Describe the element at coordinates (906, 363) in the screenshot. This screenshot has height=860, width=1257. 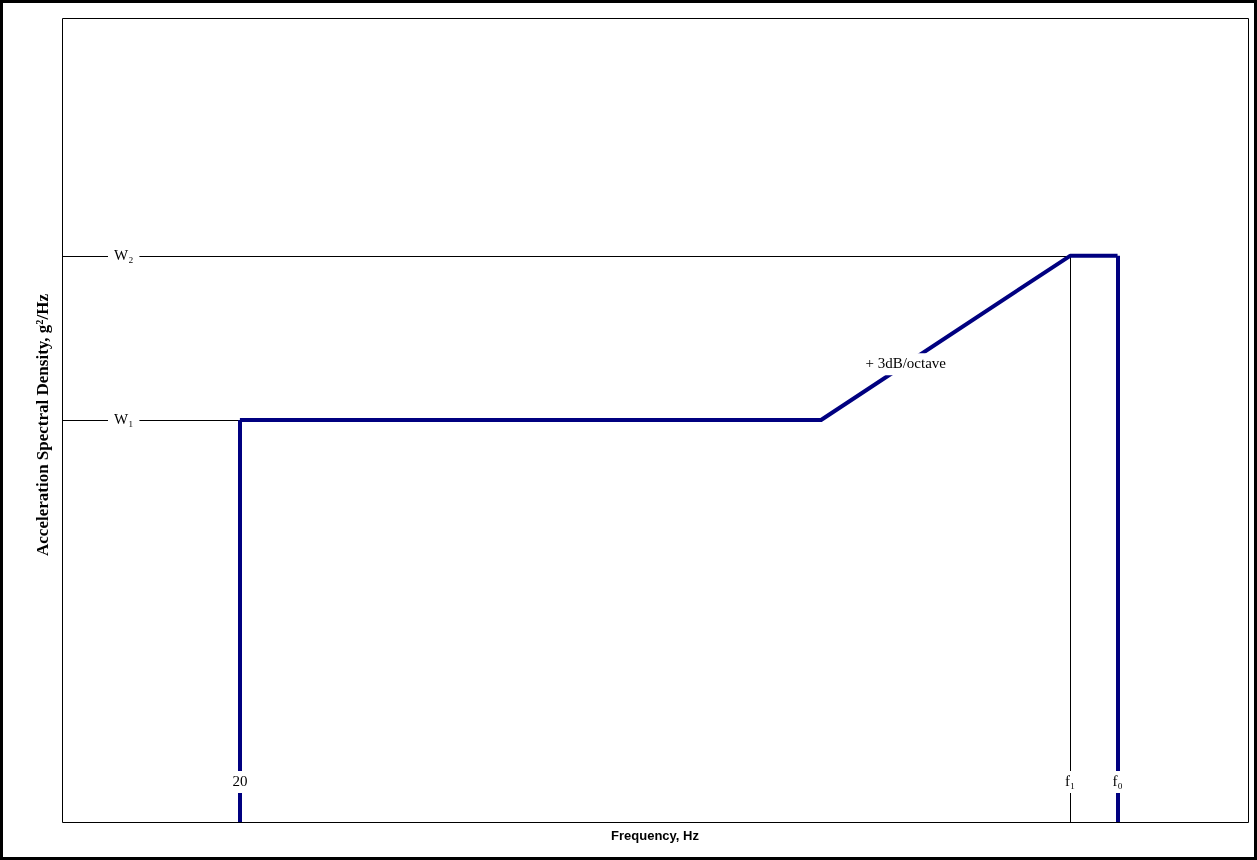
I see `annotation: + 3dB/octave` at that location.